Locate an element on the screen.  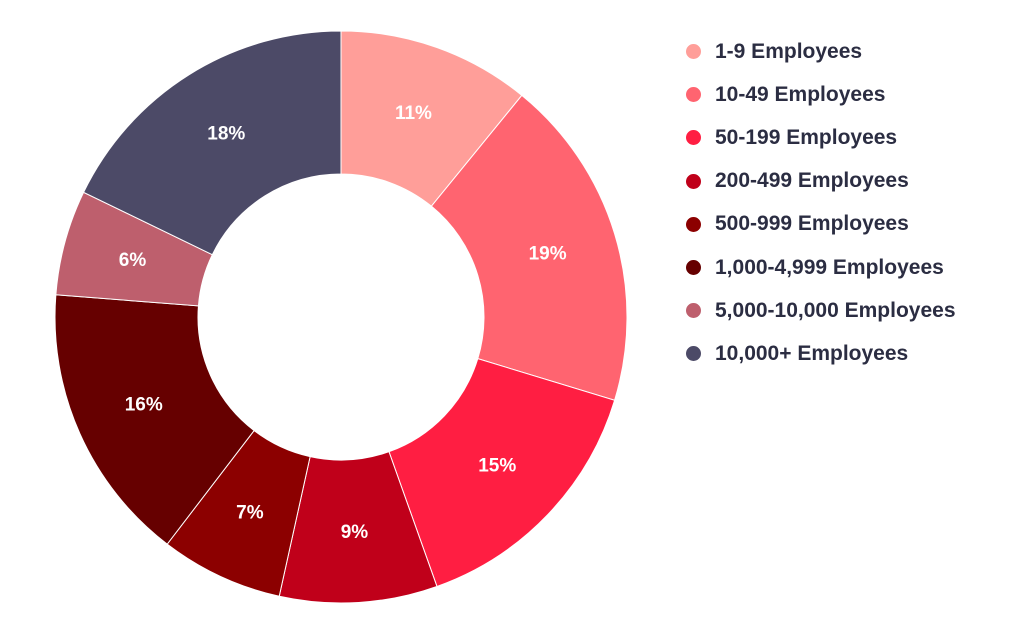
legend-item-10-000-employees: 10,000+ Employees is located at coordinates (821, 353).